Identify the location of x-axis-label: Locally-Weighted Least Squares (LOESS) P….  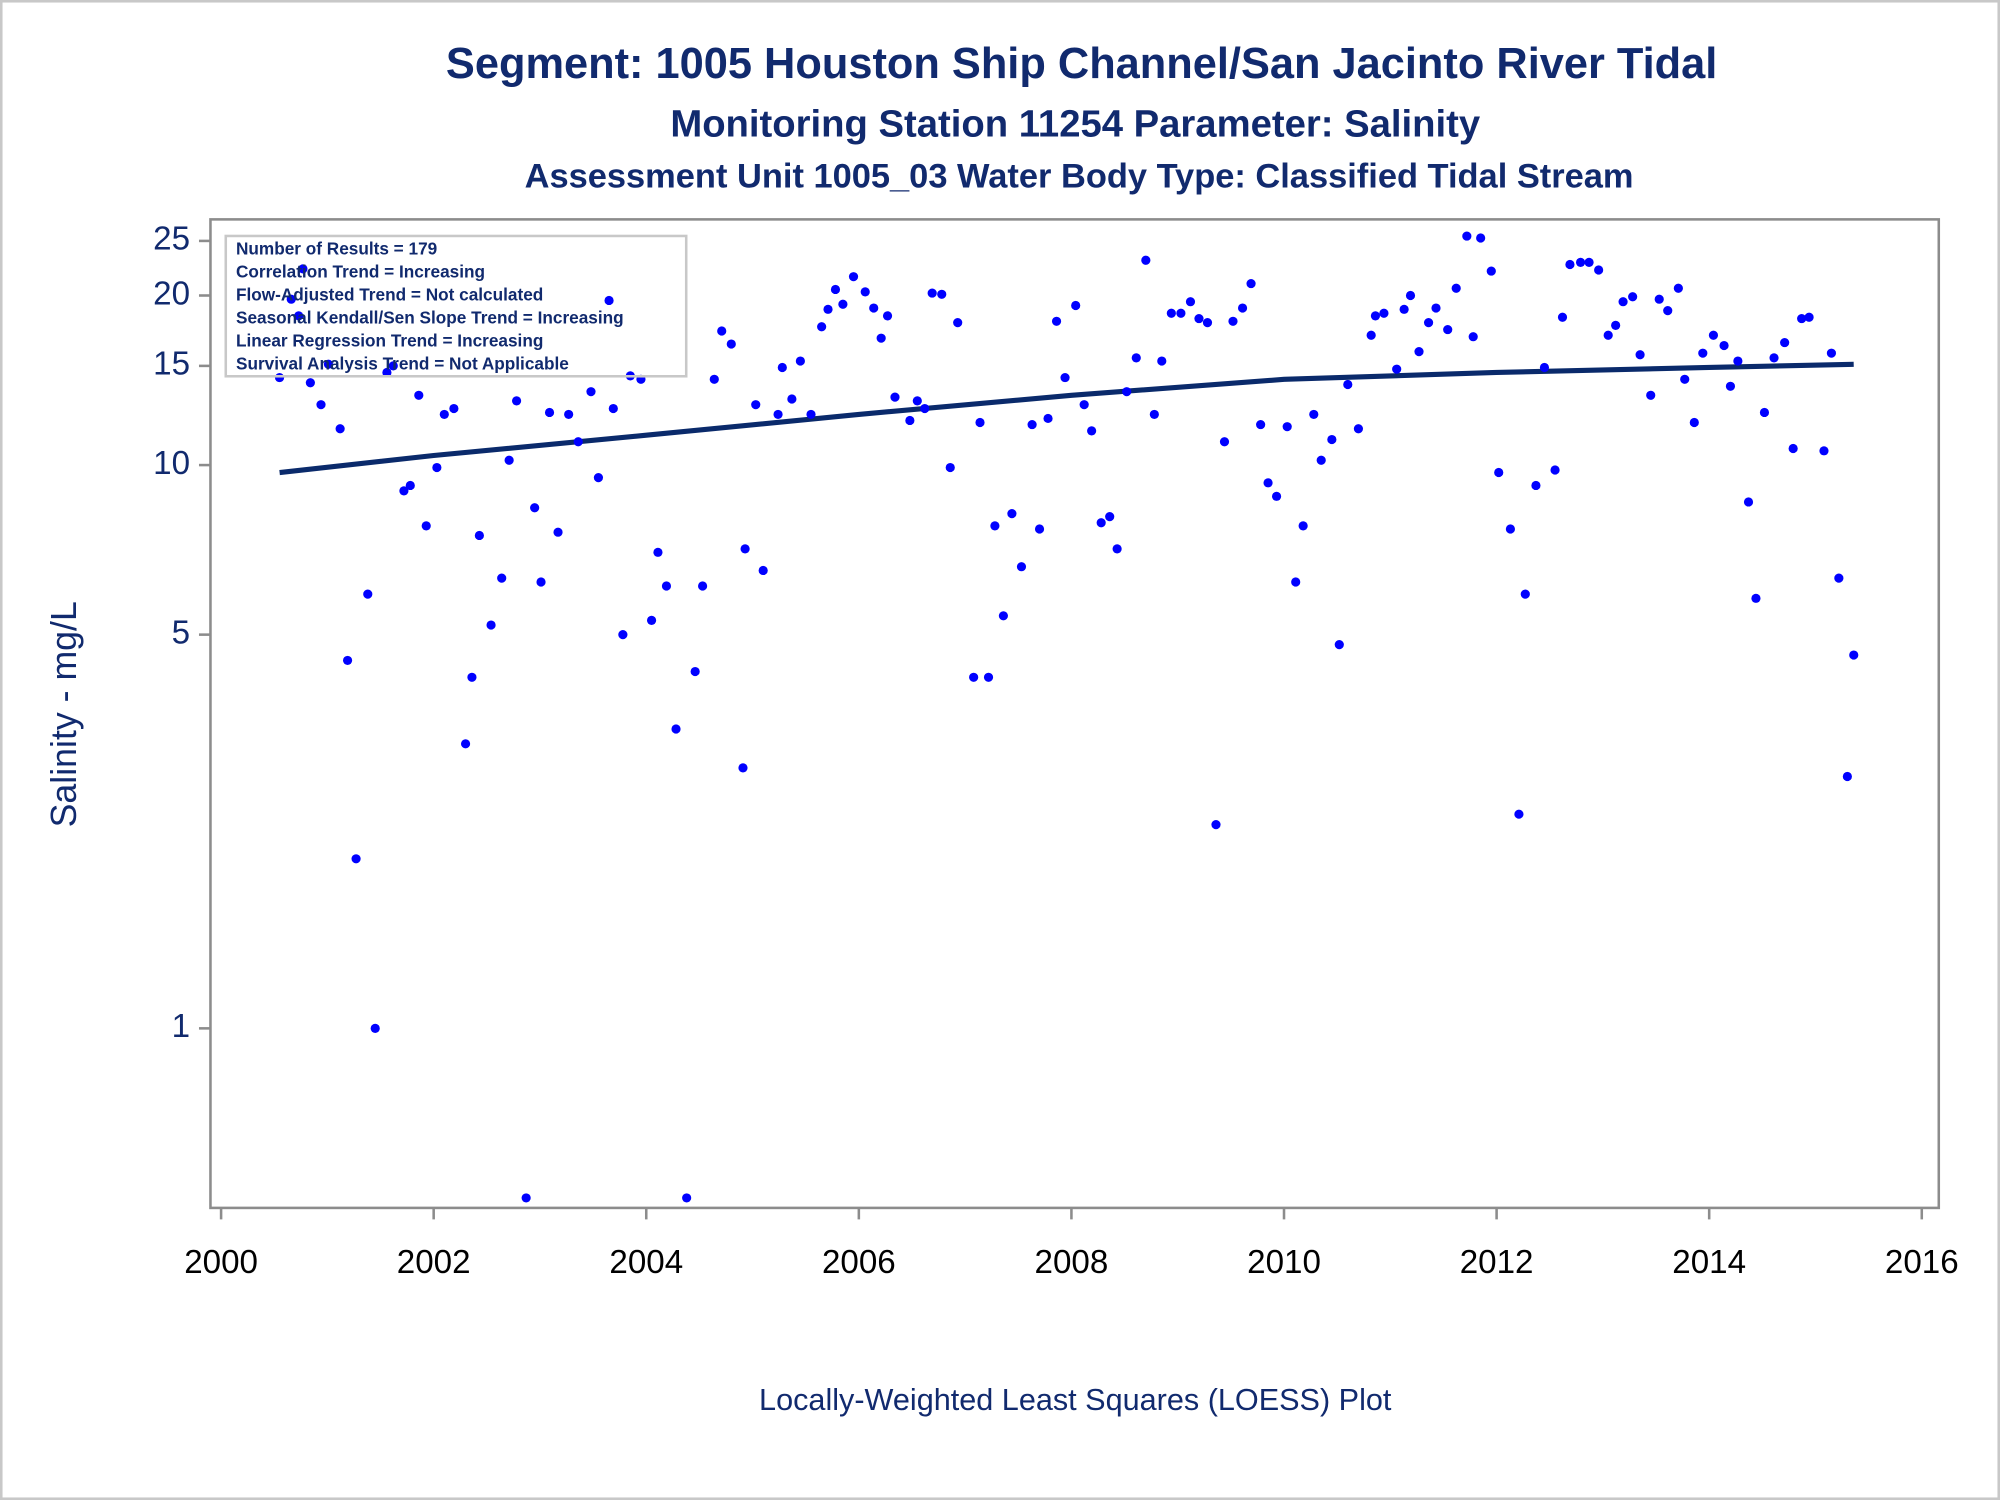
(1075, 1400).